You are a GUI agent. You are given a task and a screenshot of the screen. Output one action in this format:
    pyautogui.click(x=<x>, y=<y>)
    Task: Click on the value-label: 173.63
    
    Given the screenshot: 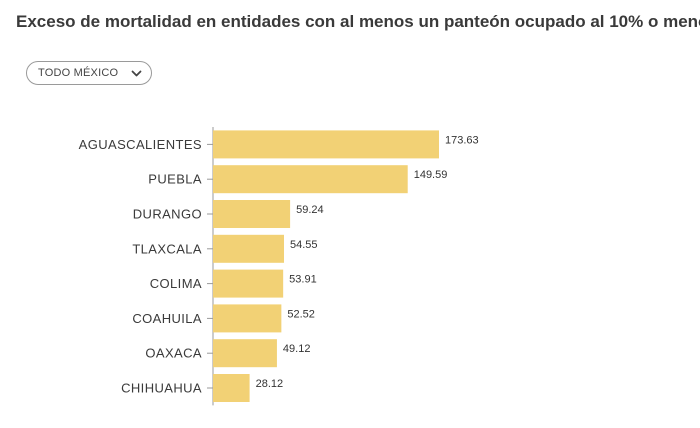 What is the action you would take?
    pyautogui.click(x=462, y=140)
    